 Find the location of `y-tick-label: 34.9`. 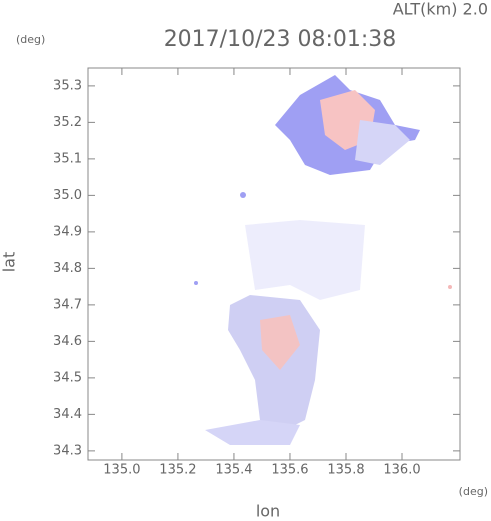

y-tick-label: 34.9 is located at coordinates (67, 231).